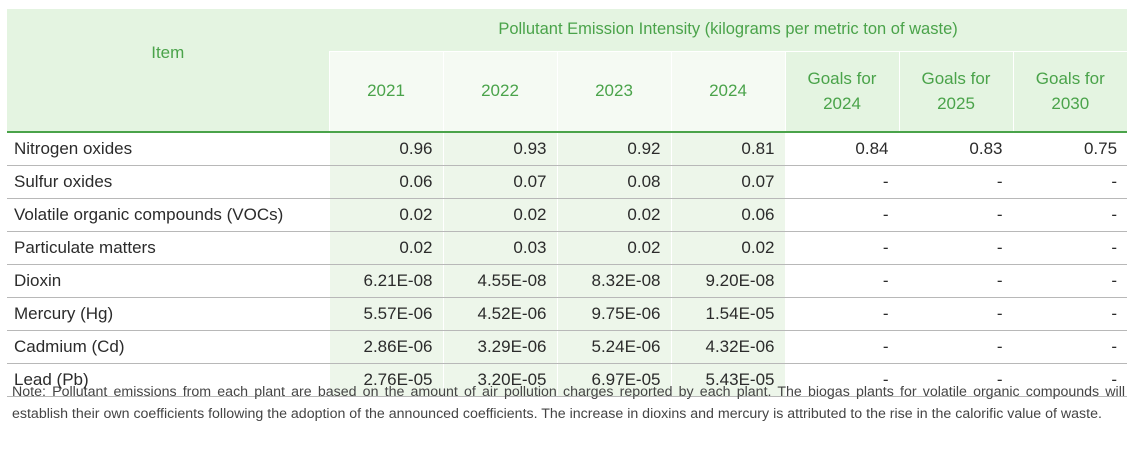  What do you see at coordinates (613, 347) in the screenshot?
I see `value-2023: 5.24E-06` at bounding box center [613, 347].